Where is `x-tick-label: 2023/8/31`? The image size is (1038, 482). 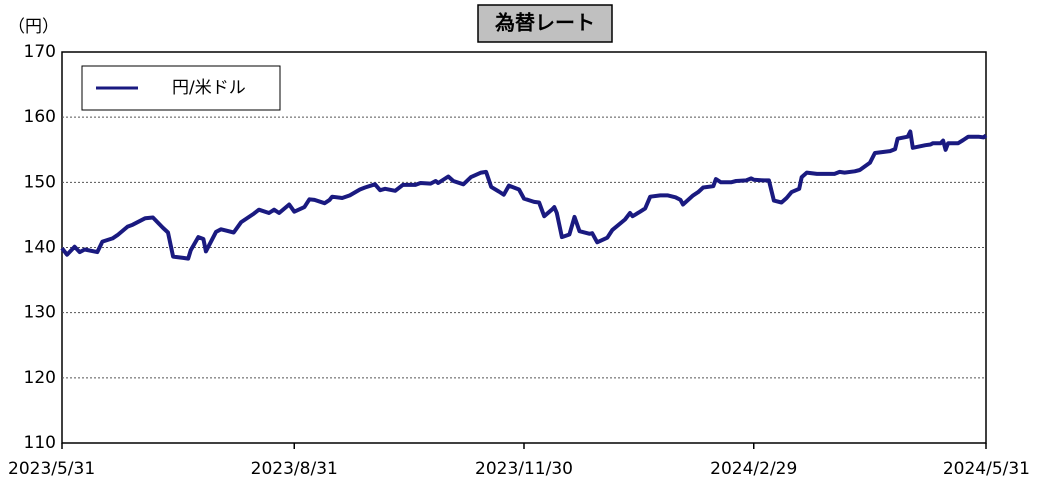 x-tick-label: 2023/8/31 is located at coordinates (294, 469).